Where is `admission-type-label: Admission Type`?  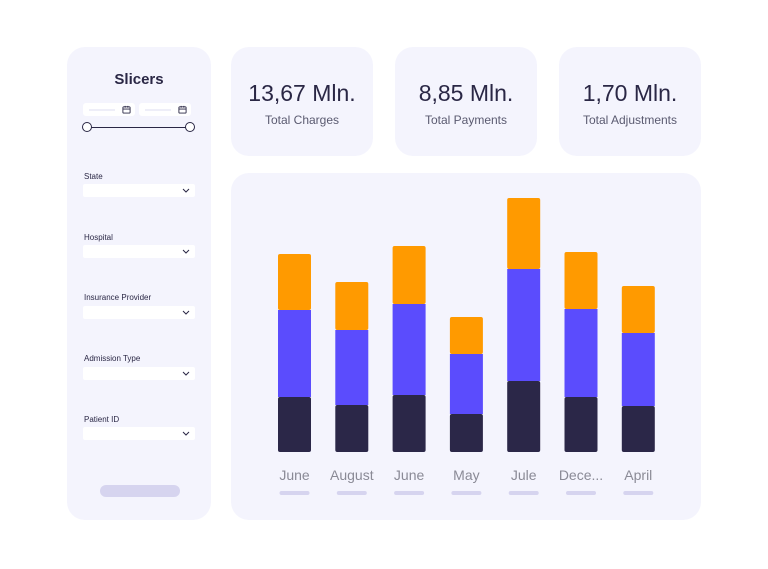 admission-type-label: Admission Type is located at coordinates (112, 358).